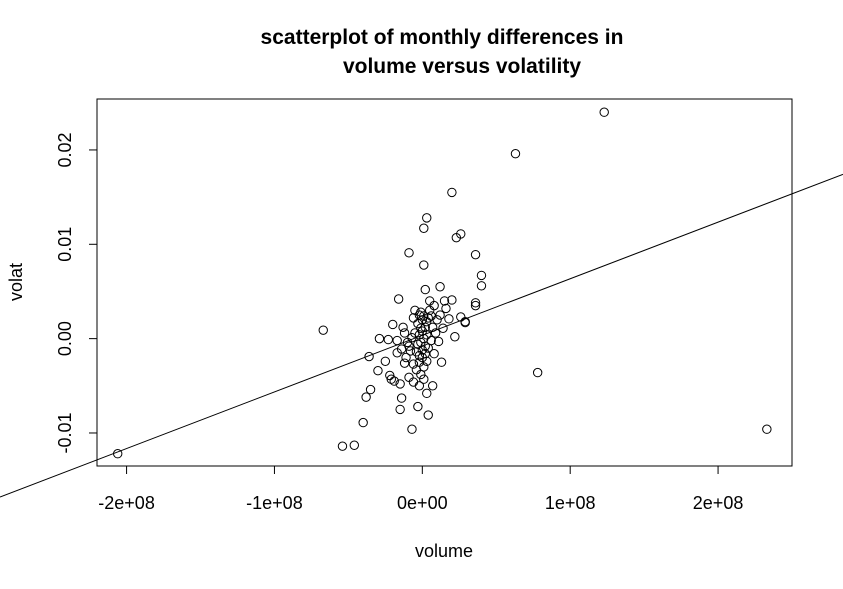 This screenshot has width=843, height=589. I want to click on x-tick-label: 1e+08, so click(570, 503).